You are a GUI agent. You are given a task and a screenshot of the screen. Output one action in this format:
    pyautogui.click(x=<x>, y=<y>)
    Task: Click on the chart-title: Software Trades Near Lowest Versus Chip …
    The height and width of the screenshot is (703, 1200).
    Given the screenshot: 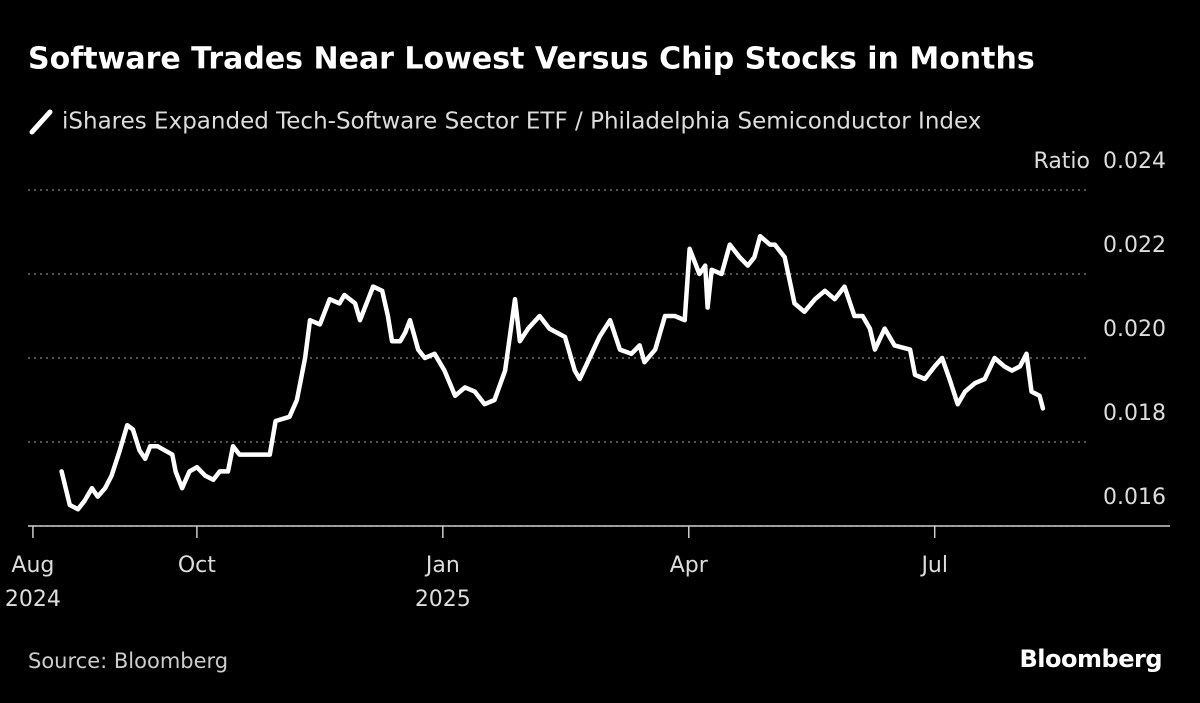 What is the action you would take?
    pyautogui.click(x=531, y=59)
    